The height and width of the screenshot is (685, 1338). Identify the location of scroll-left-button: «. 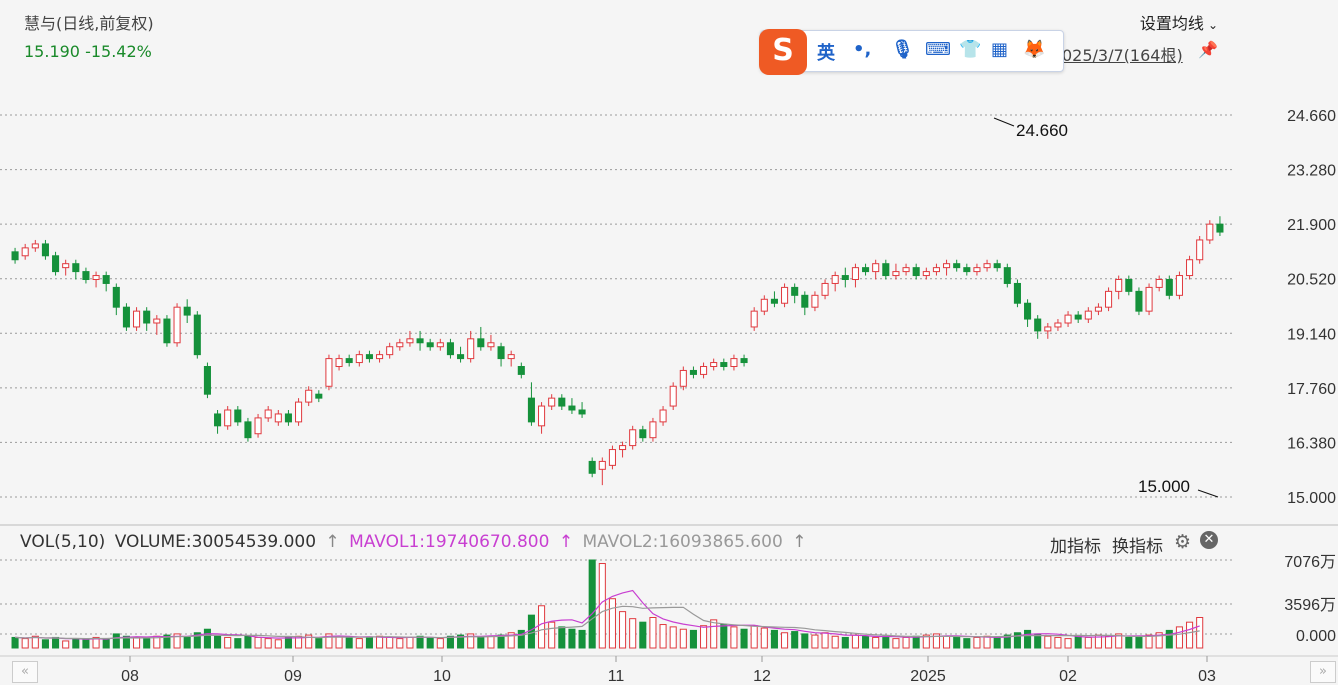
(25, 672).